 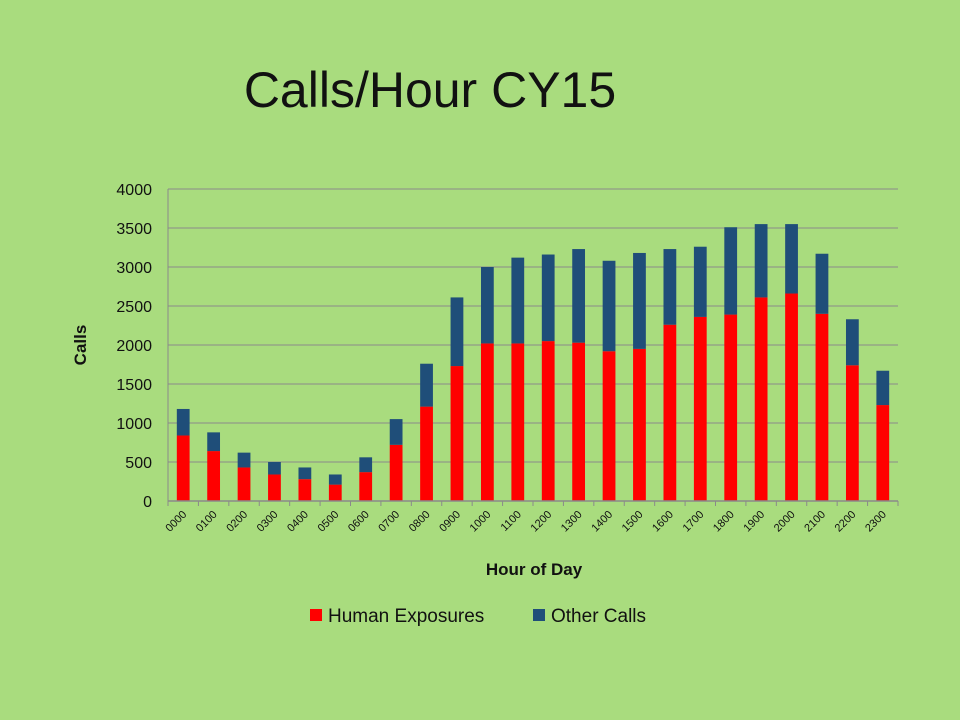 What do you see at coordinates (724, 522) in the screenshot?
I see `x-tick-label: 1800` at bounding box center [724, 522].